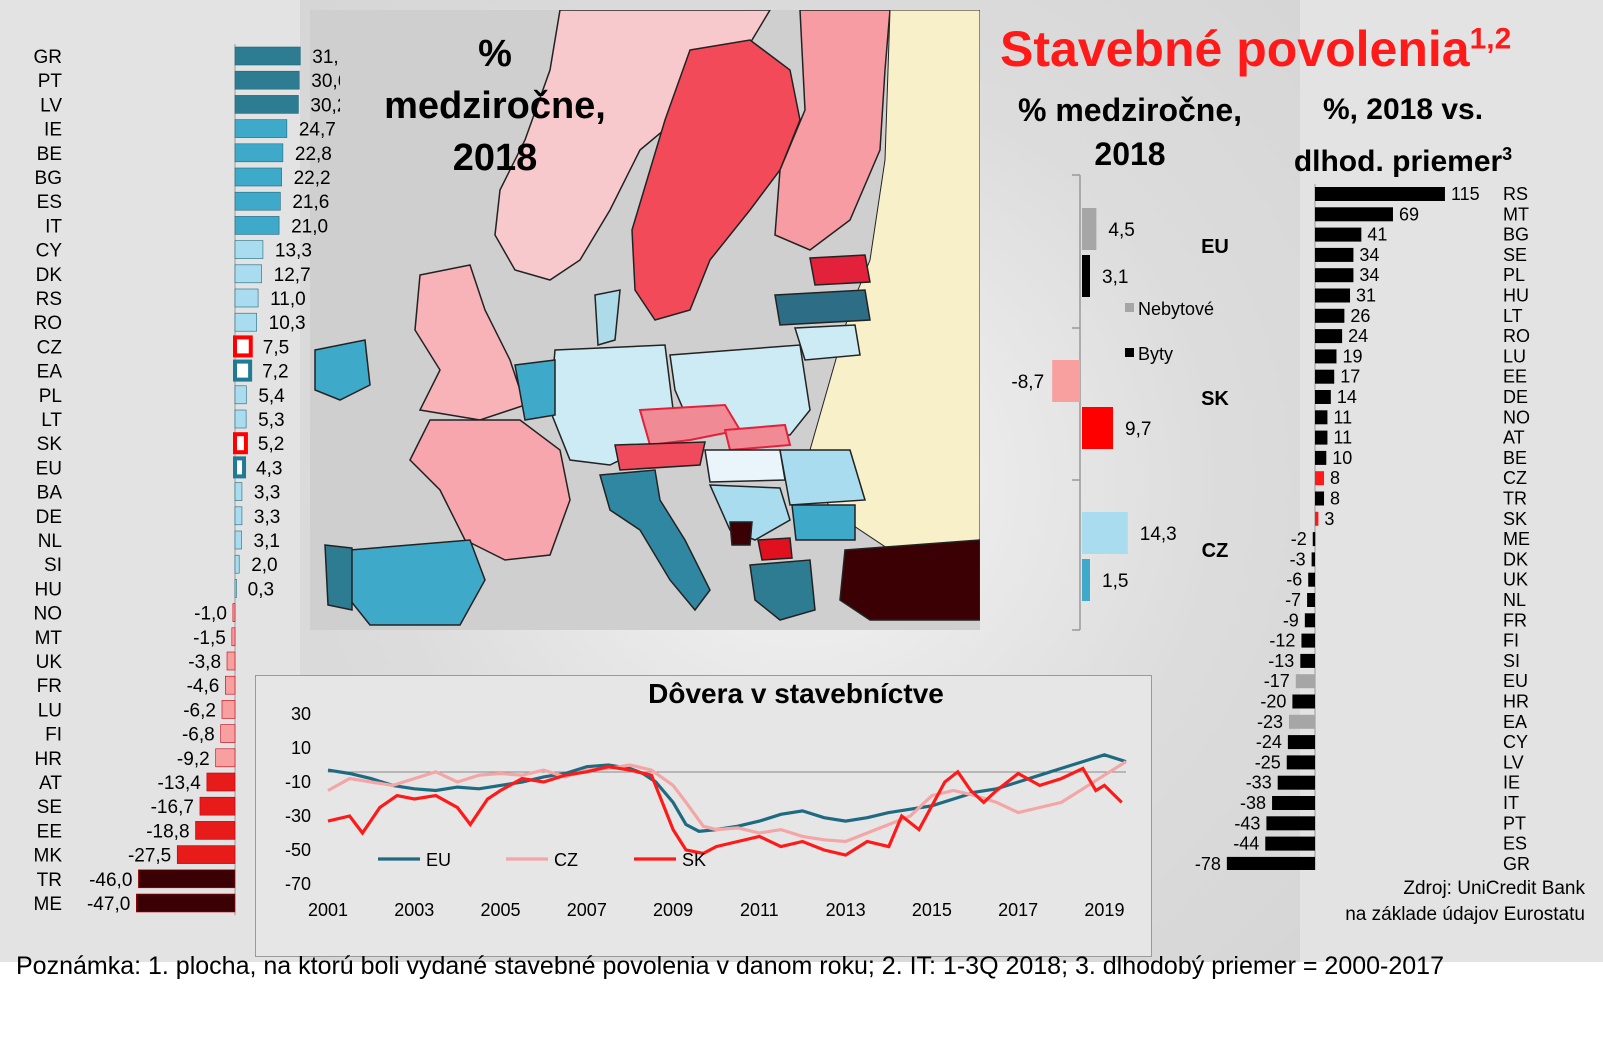  What do you see at coordinates (108, 904) in the screenshot?
I see `left-value-label: -47,0` at bounding box center [108, 904].